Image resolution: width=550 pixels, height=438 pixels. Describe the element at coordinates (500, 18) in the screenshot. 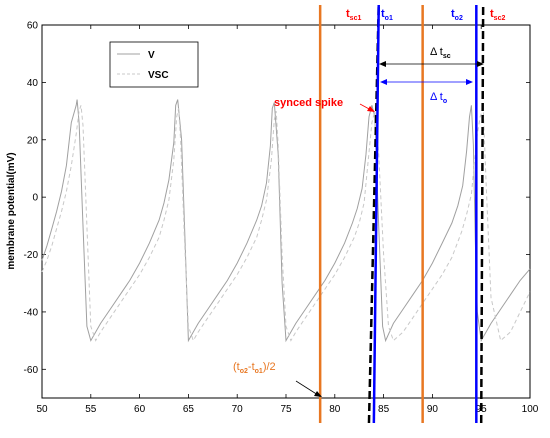

I see `tsc2-sub: sc2` at that location.